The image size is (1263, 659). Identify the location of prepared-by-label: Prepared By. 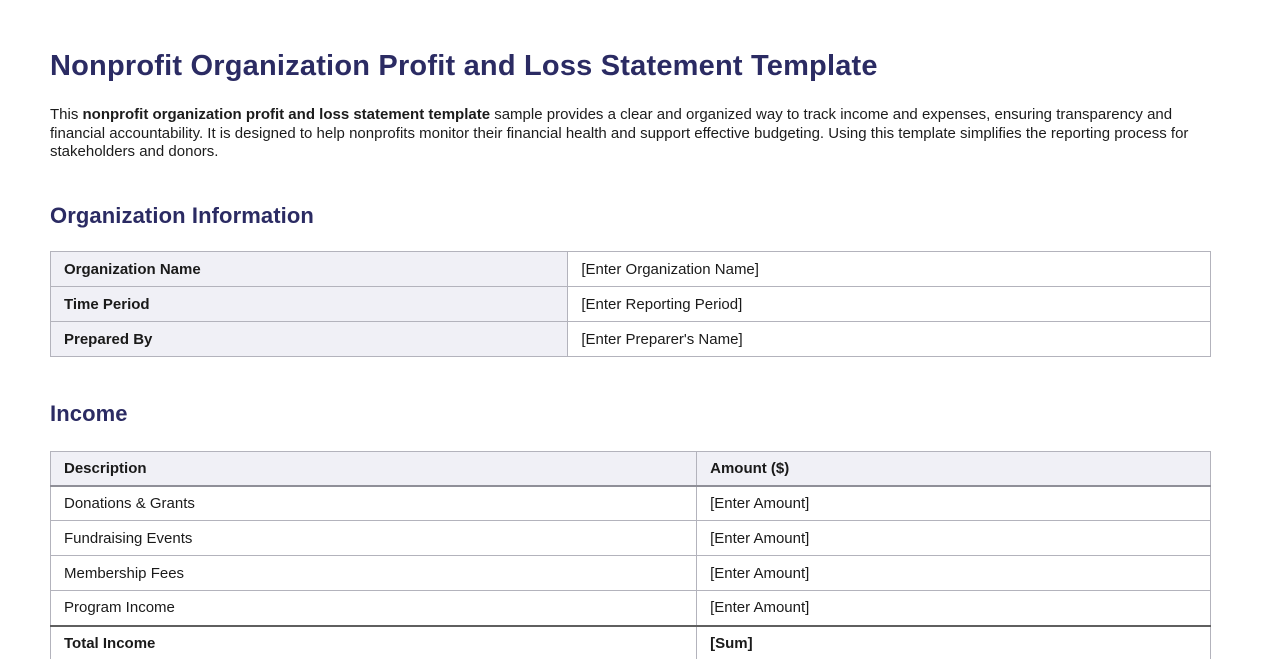
(309, 339).